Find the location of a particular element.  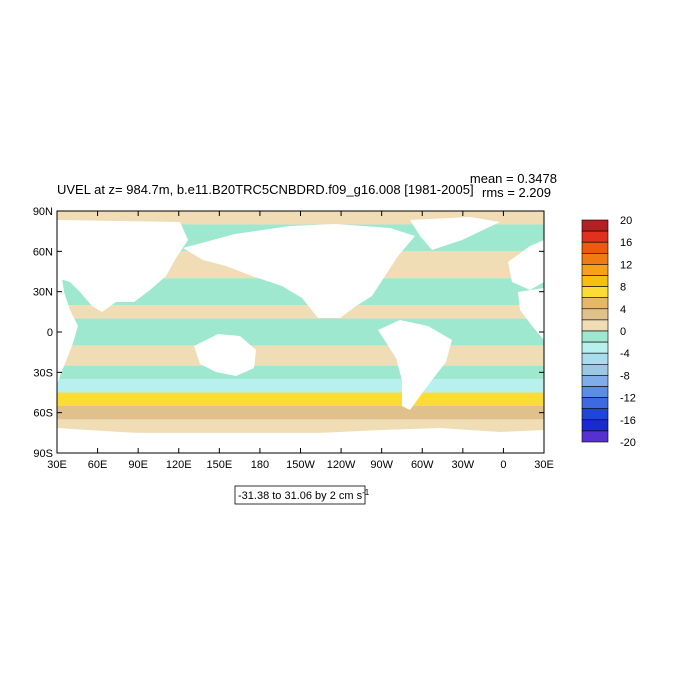

x-tick-label: 0 is located at coordinates (503, 465).